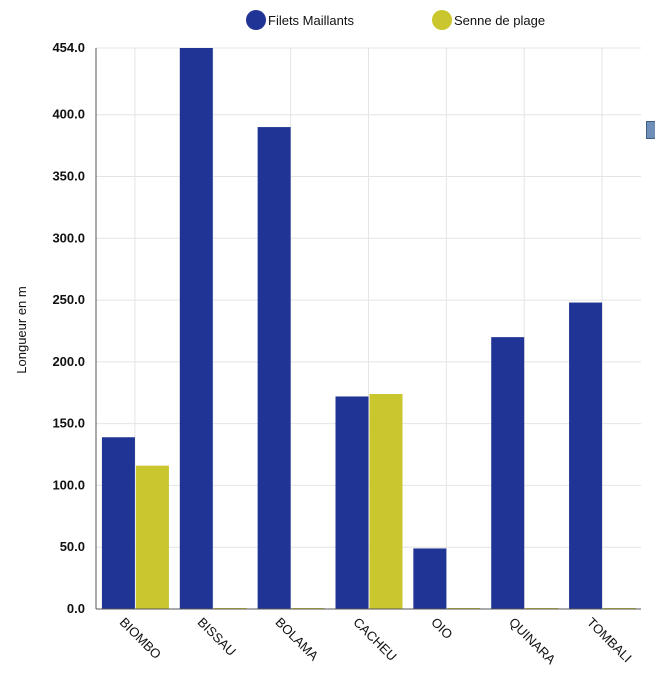 This screenshot has height=698, width=655. I want to click on y-tick-label: 400.0, so click(68, 114).